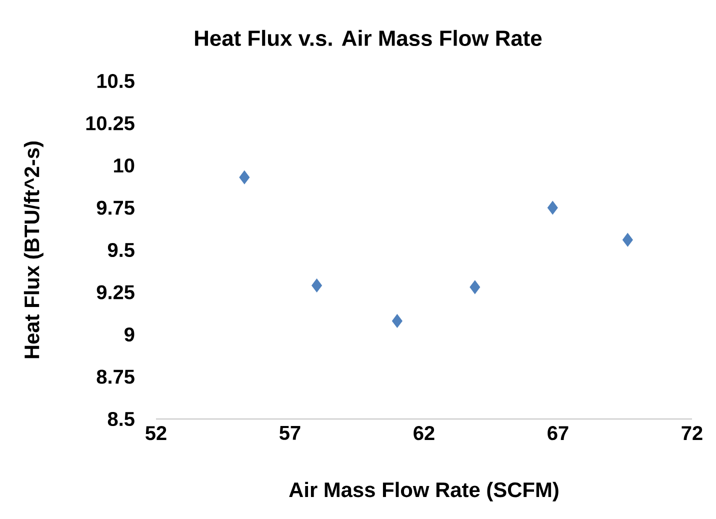 The image size is (716, 519). Describe the element at coordinates (115, 377) in the screenshot. I see `y-tick-label: 8.75` at that location.